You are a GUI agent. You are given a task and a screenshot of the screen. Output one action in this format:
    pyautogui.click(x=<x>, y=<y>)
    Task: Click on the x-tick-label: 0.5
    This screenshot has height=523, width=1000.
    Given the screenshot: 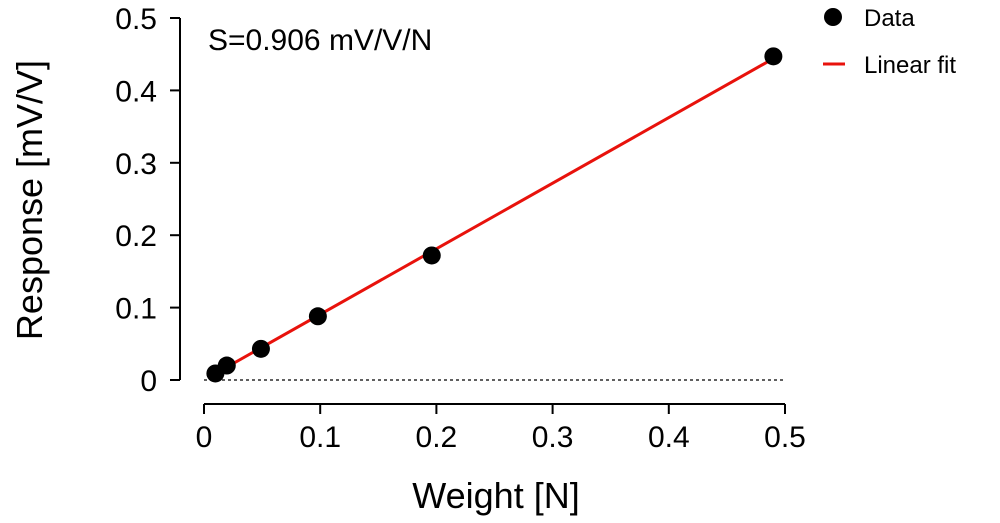 What is the action you would take?
    pyautogui.click(x=785, y=437)
    